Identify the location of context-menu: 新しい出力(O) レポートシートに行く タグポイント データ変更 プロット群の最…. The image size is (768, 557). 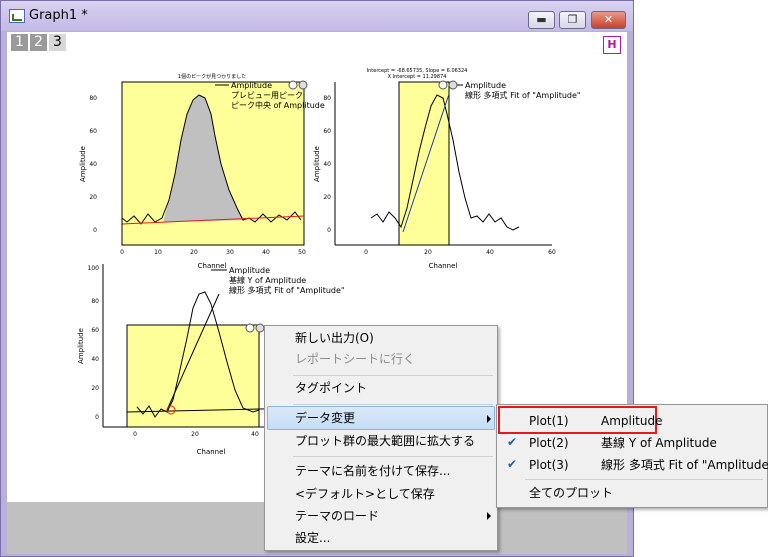
(381, 438).